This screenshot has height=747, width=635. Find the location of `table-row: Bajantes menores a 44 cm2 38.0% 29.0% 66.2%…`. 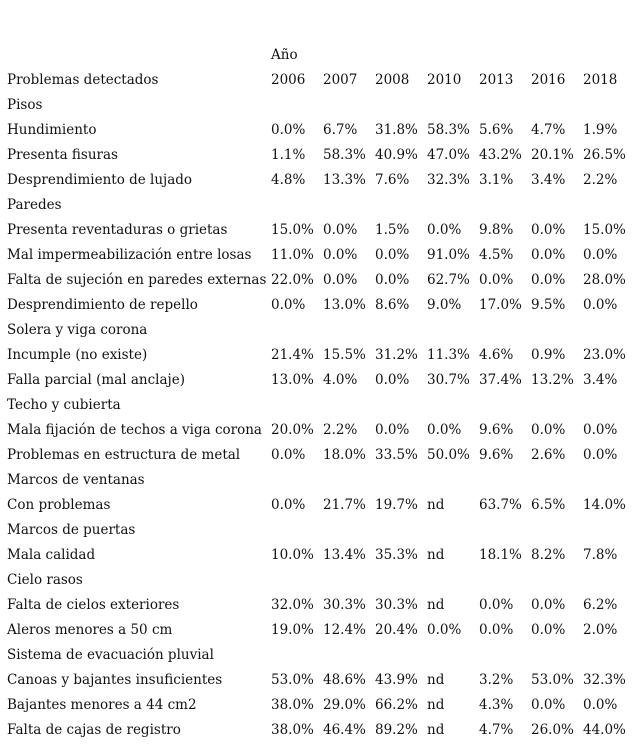

table-row: Bajantes menores a 44 cm2 38.0% 29.0% 66.2%… is located at coordinates (317, 705).